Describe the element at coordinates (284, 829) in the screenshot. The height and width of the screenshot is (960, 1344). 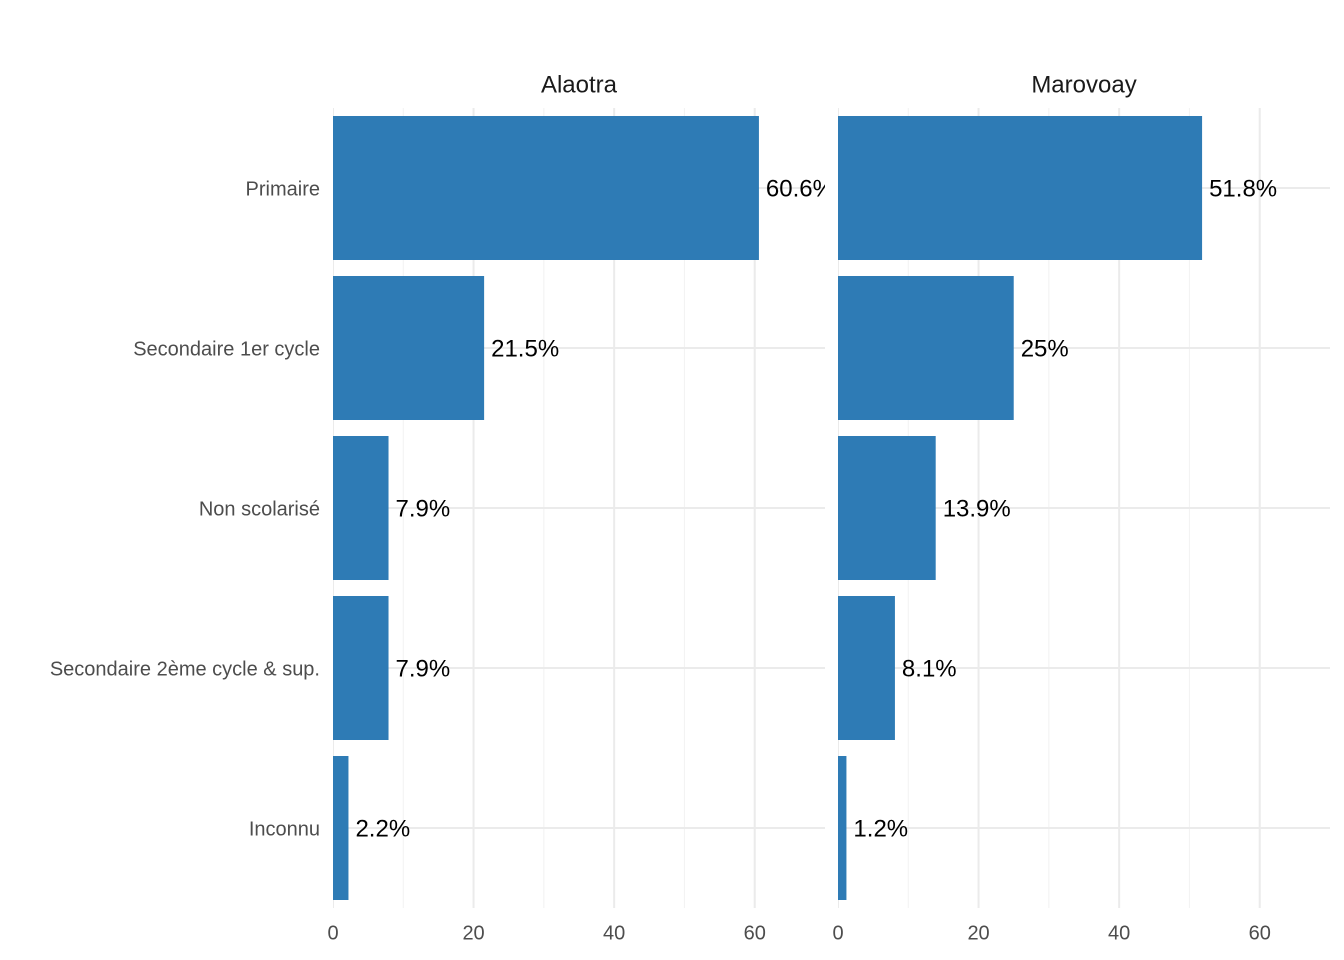
I see `y-tick-label: Inconnu` at that location.